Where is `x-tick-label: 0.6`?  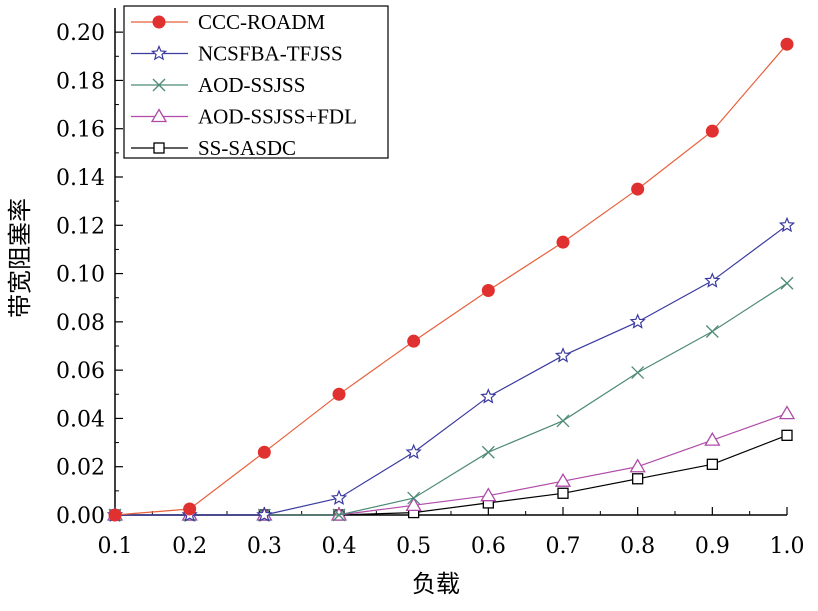 x-tick-label: 0.6 is located at coordinates (488, 546).